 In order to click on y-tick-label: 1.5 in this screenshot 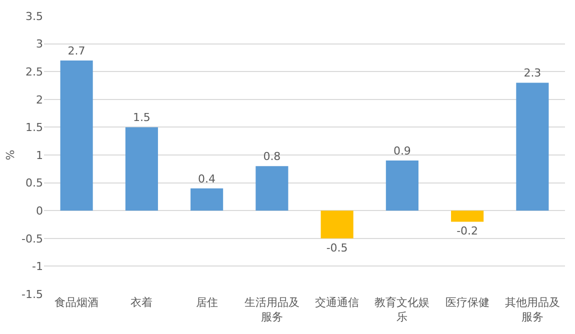, I will do `click(34, 127)`.